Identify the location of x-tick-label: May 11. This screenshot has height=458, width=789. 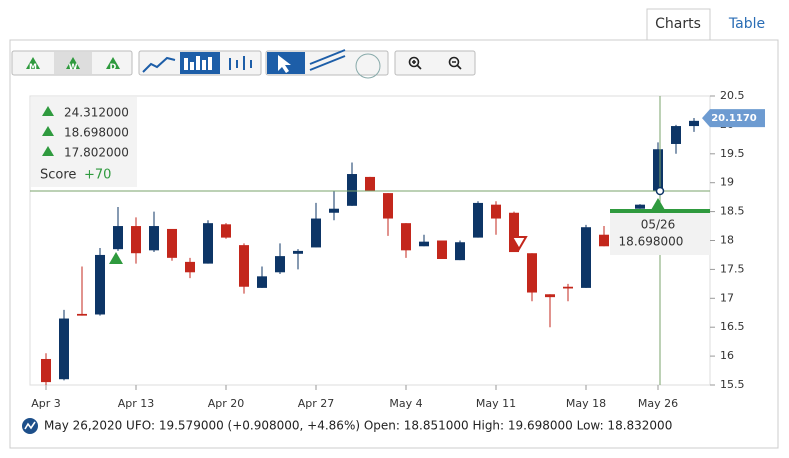
(496, 403).